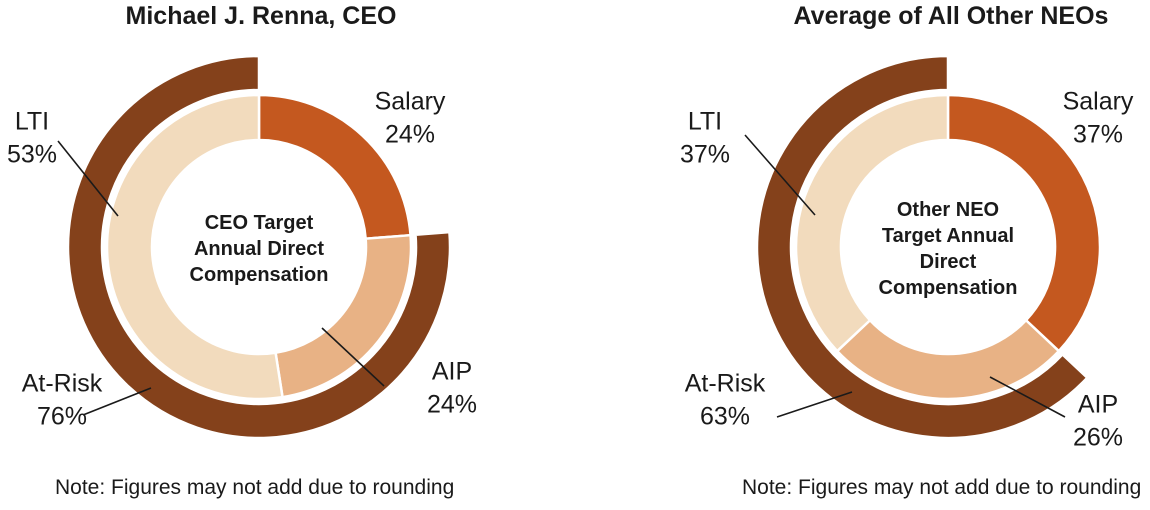 This screenshot has width=1150, height=510. What do you see at coordinates (951, 16) in the screenshot?
I see `chart-title-other-neos: Average of All Other NEOs` at bounding box center [951, 16].